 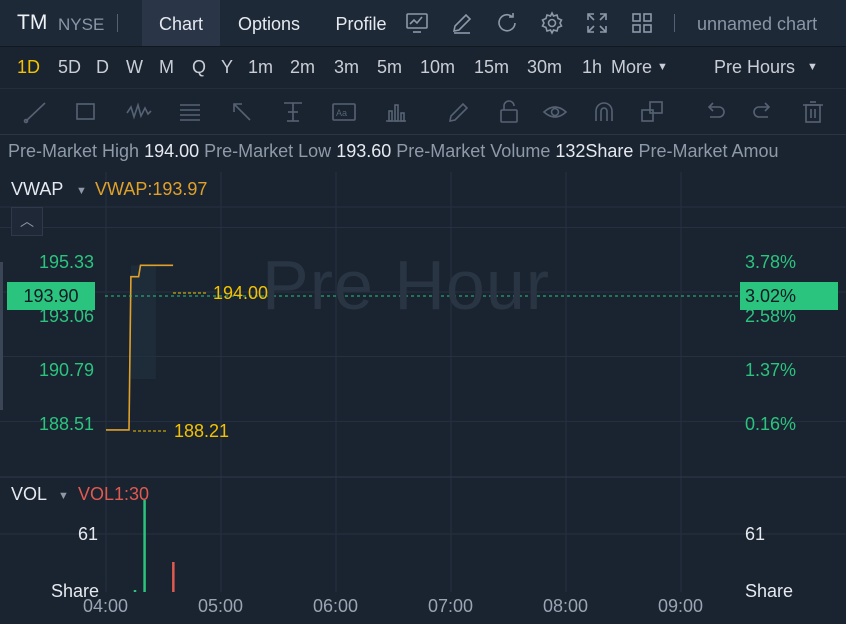 What do you see at coordinates (1, 336) in the screenshot?
I see `left-scroll-handle` at bounding box center [1, 336].